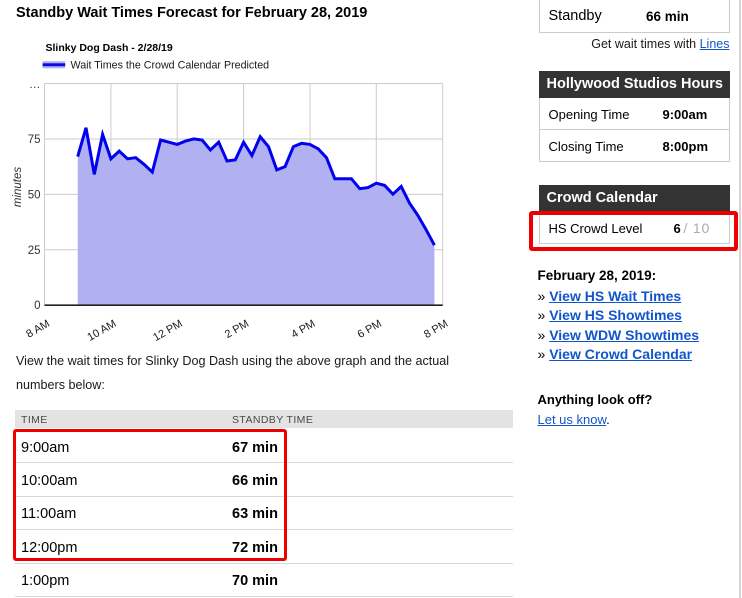  Describe the element at coordinates (18, 187) in the screenshot. I see `svg-text: minutes` at that location.